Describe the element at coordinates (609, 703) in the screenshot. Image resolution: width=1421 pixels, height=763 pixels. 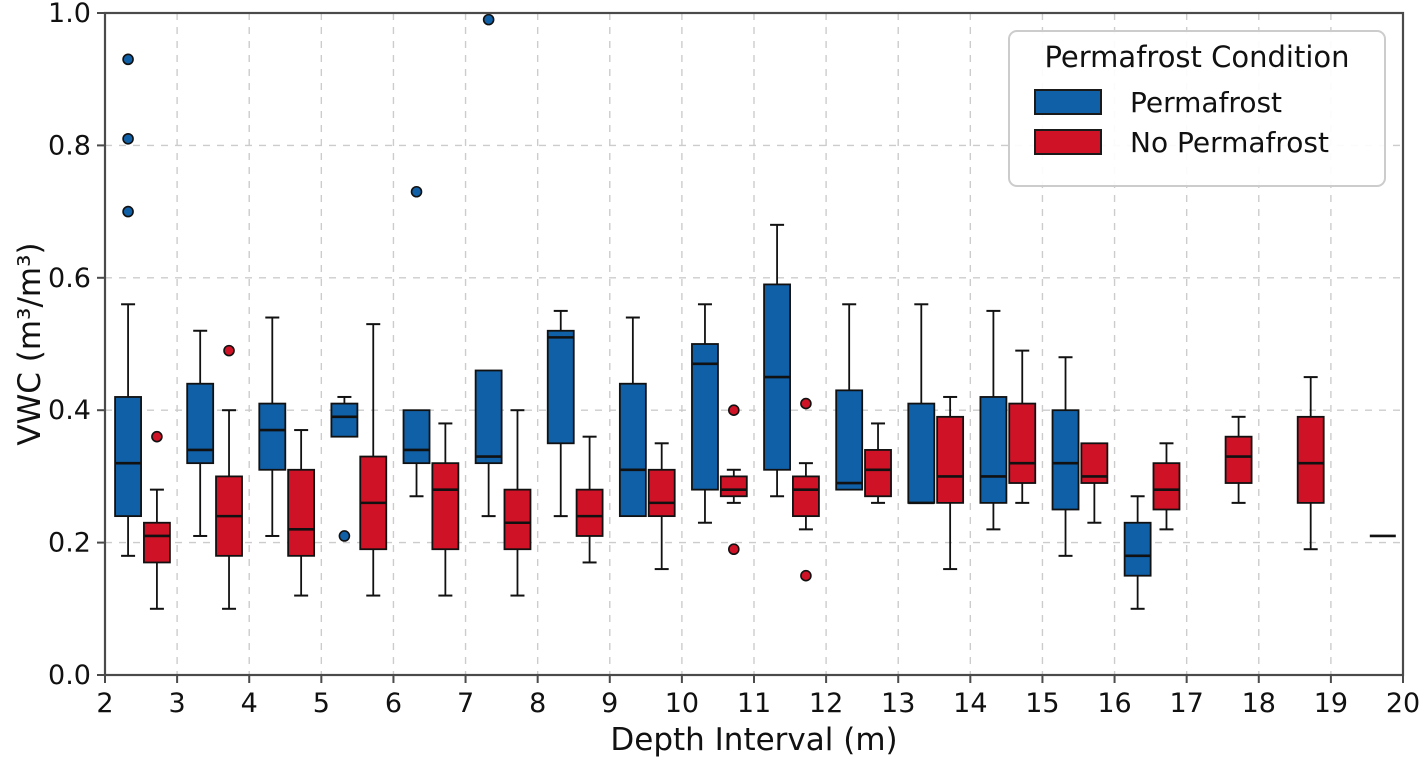
I see `x-tick-label: 9` at that location.